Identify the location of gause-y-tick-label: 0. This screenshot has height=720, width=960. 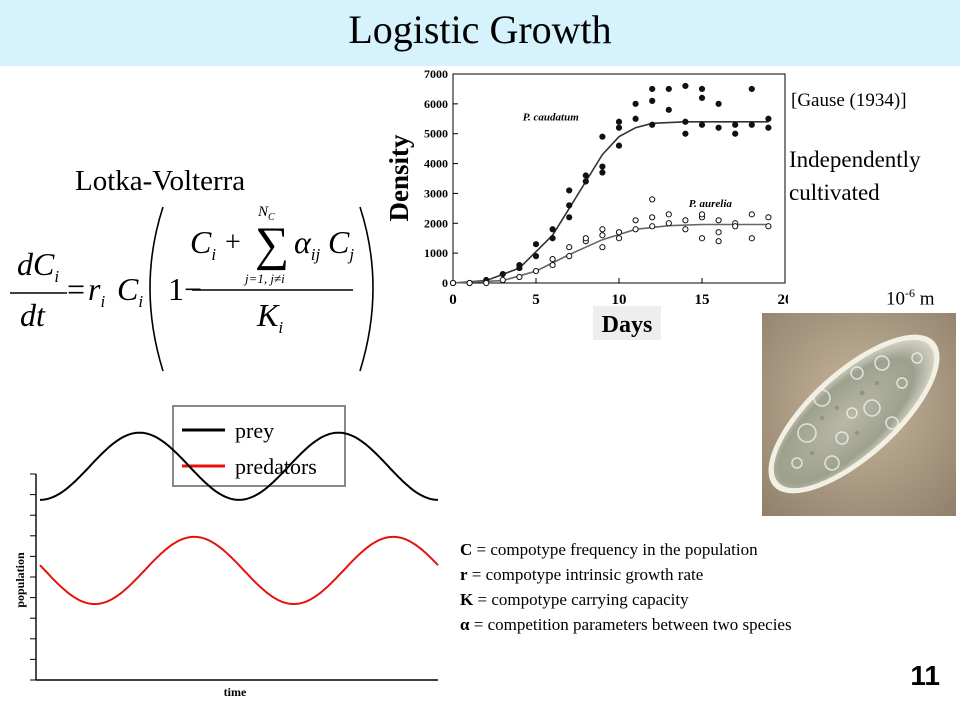
(445, 283).